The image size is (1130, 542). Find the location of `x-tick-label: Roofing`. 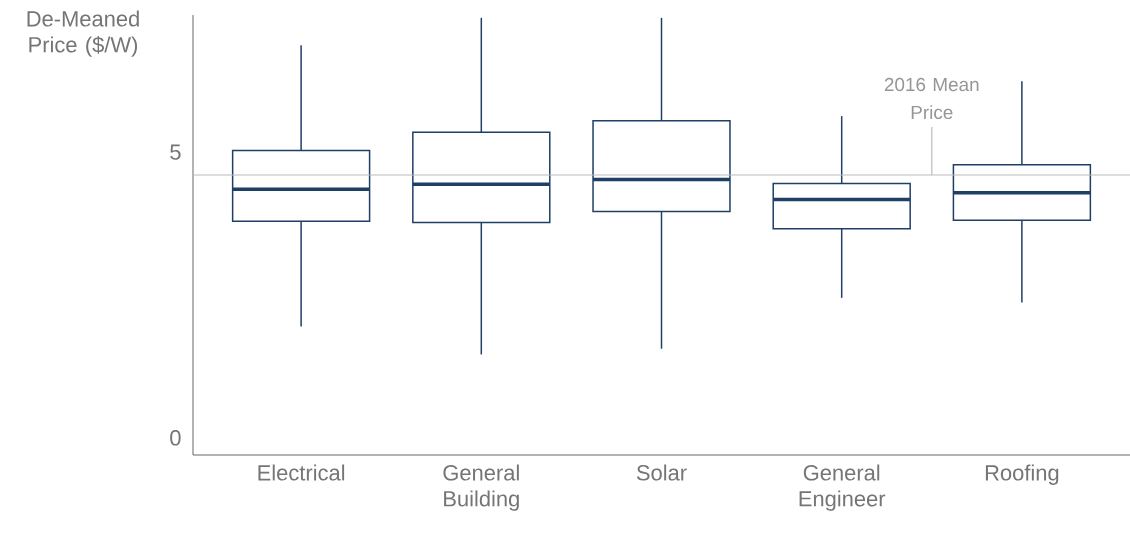

x-tick-label: Roofing is located at coordinates (1022, 474).